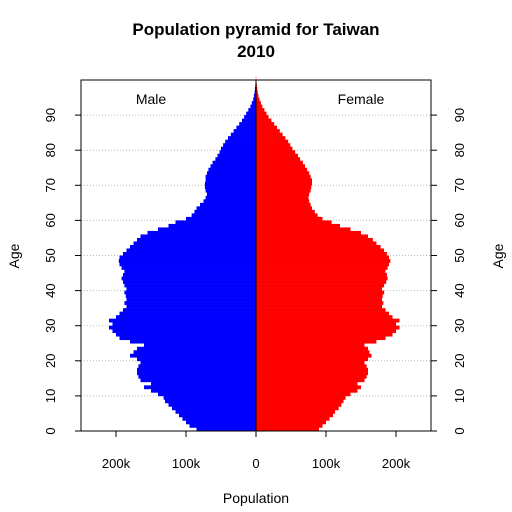 This screenshot has width=512, height=512. I want to click on y-axis-left-ticks: 0 10 20 30 40 50 60 70 80 90, so click(62, 271).